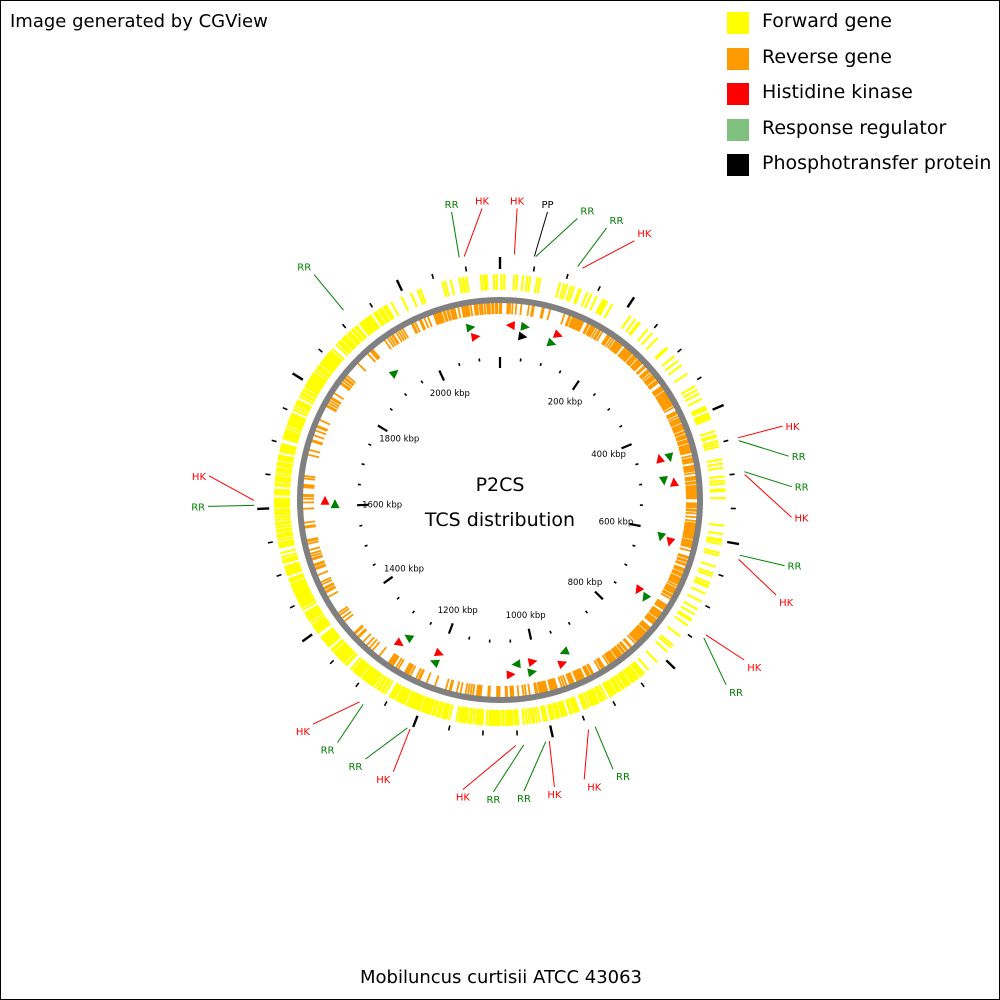  I want to click on inner-minor-tick, so click(586, 612).